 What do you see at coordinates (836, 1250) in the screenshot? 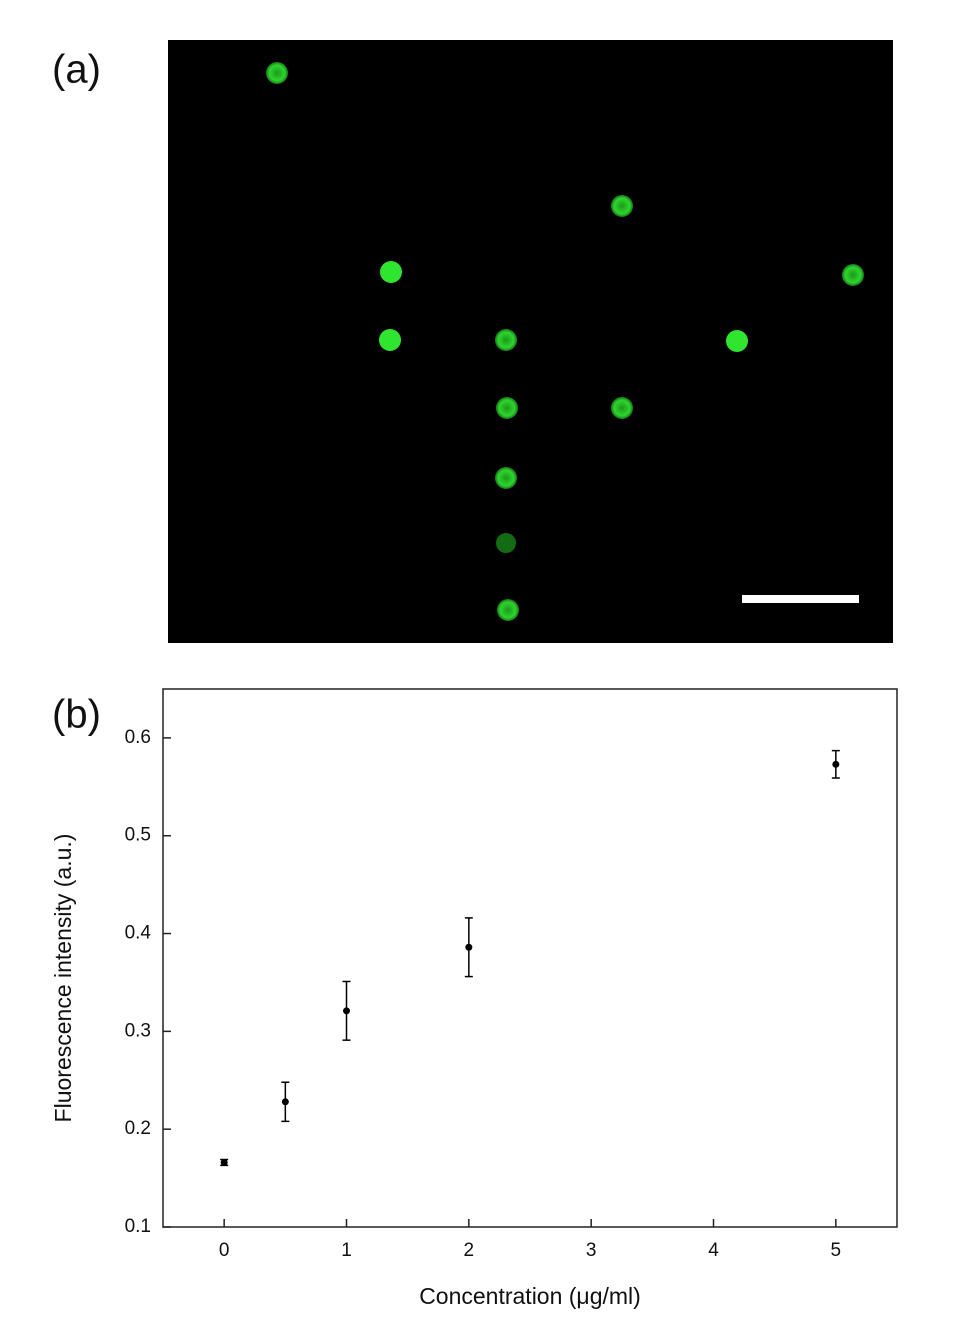
I see `x-tick-label: 5` at bounding box center [836, 1250].